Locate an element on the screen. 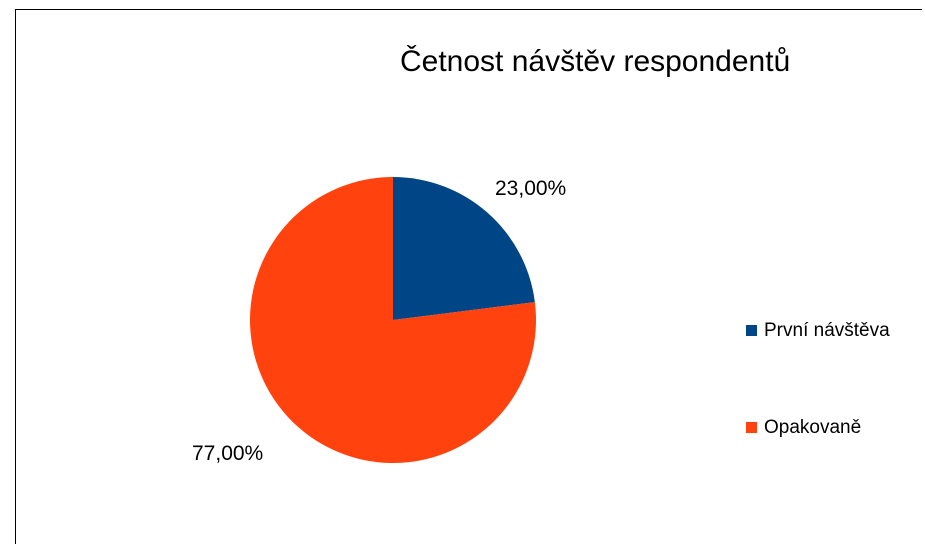  legend-label-first-visit: První návštěva is located at coordinates (827, 330).